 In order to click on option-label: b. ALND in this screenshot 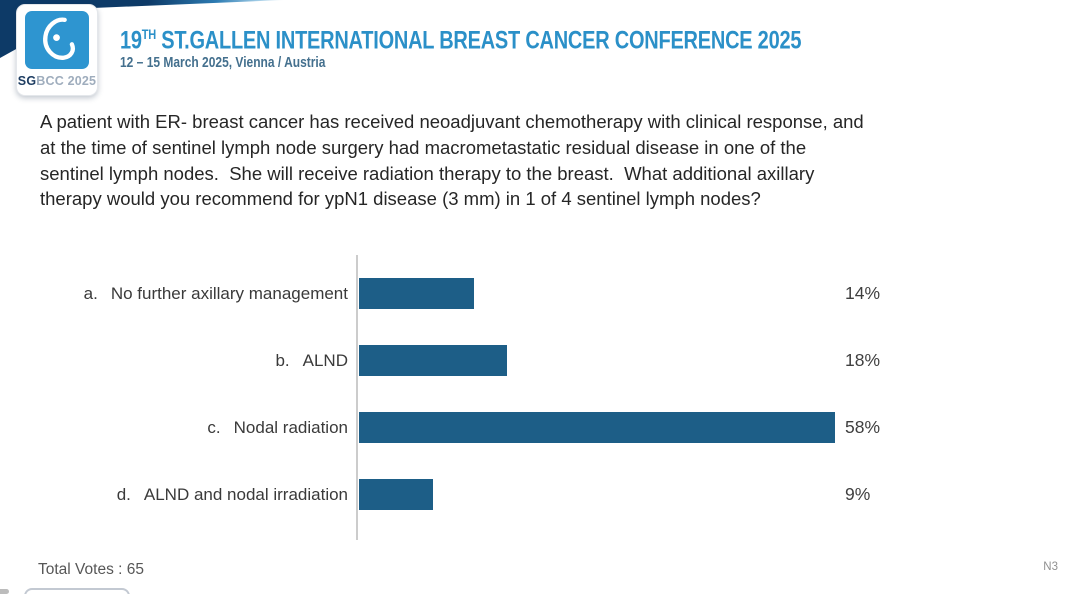, I will do `click(174, 360)`.